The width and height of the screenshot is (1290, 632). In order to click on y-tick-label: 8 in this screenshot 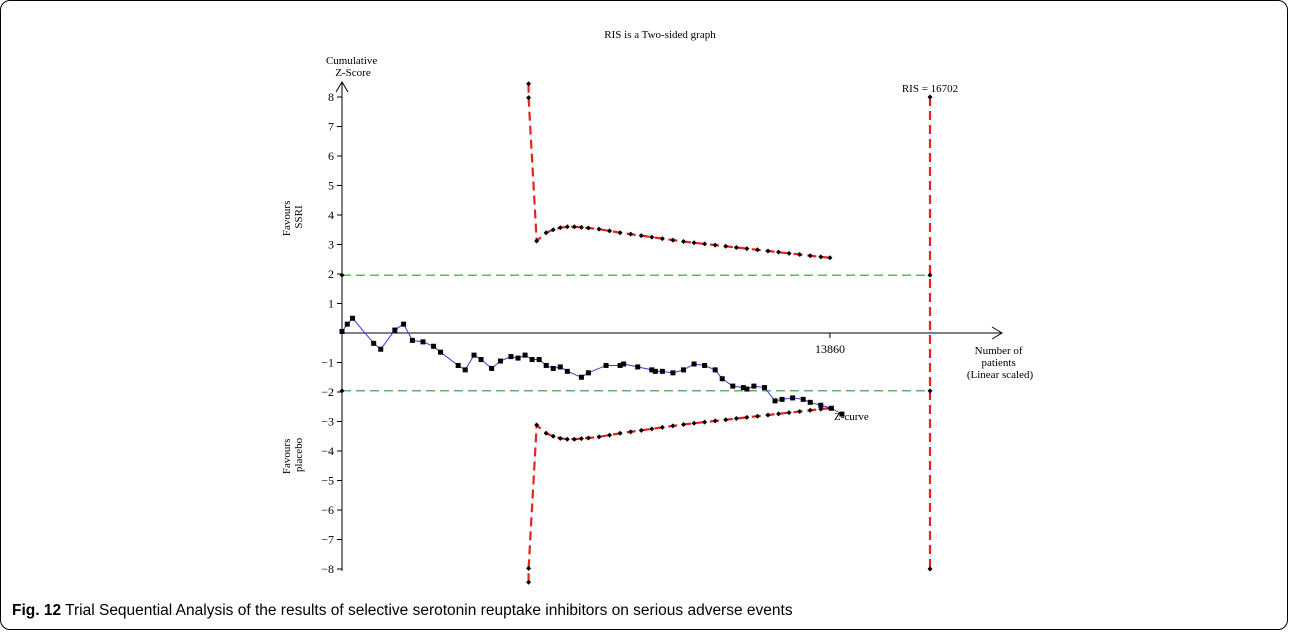, I will do `click(331, 97)`.